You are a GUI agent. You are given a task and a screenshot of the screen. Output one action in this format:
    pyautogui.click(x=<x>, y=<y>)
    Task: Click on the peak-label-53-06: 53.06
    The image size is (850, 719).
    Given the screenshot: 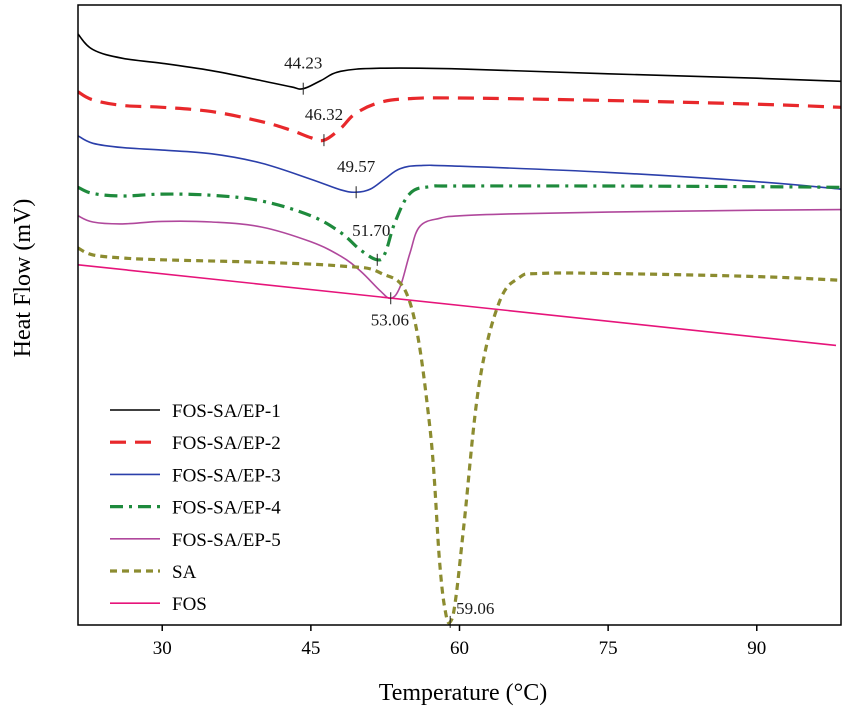 What is the action you would take?
    pyautogui.click(x=390, y=319)
    